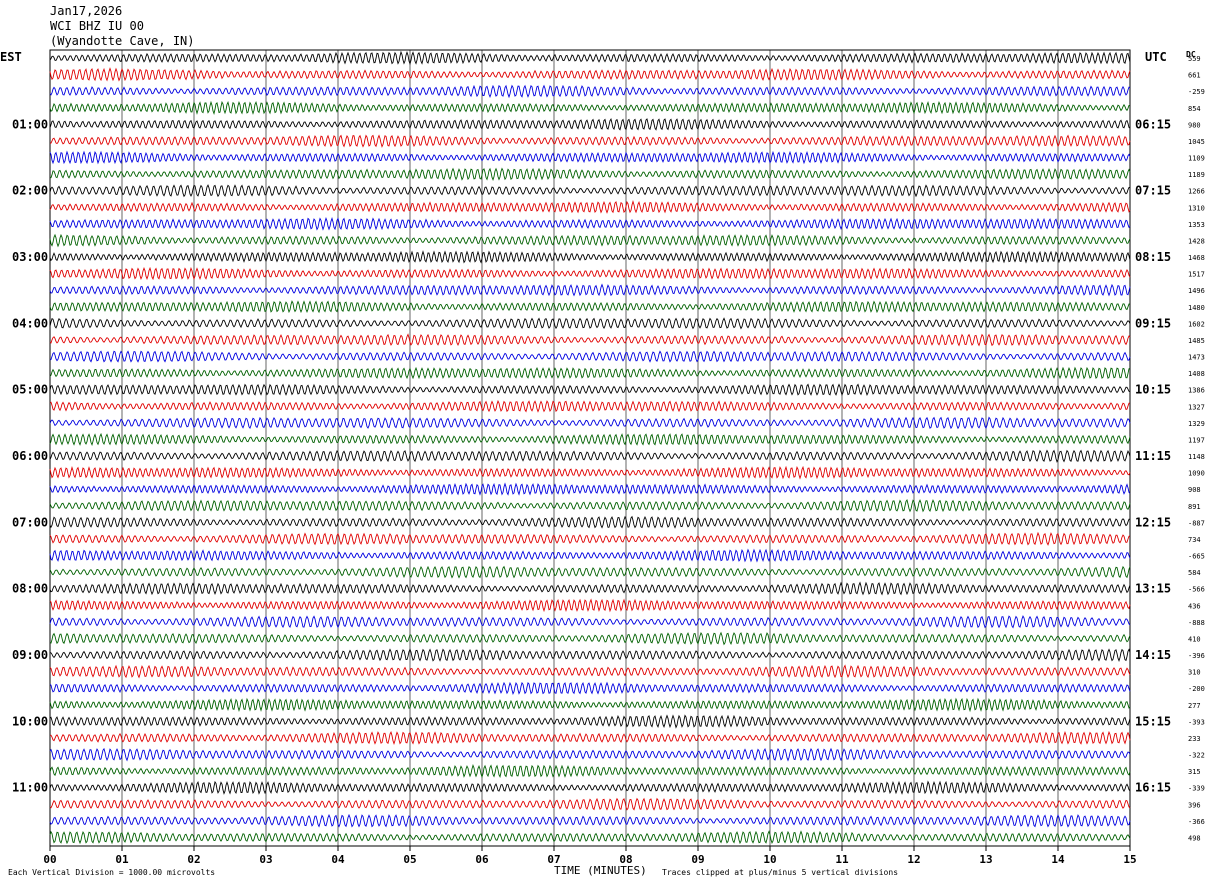  What do you see at coordinates (409, 859) in the screenshot?
I see `x-tick-label: 05` at bounding box center [409, 859].